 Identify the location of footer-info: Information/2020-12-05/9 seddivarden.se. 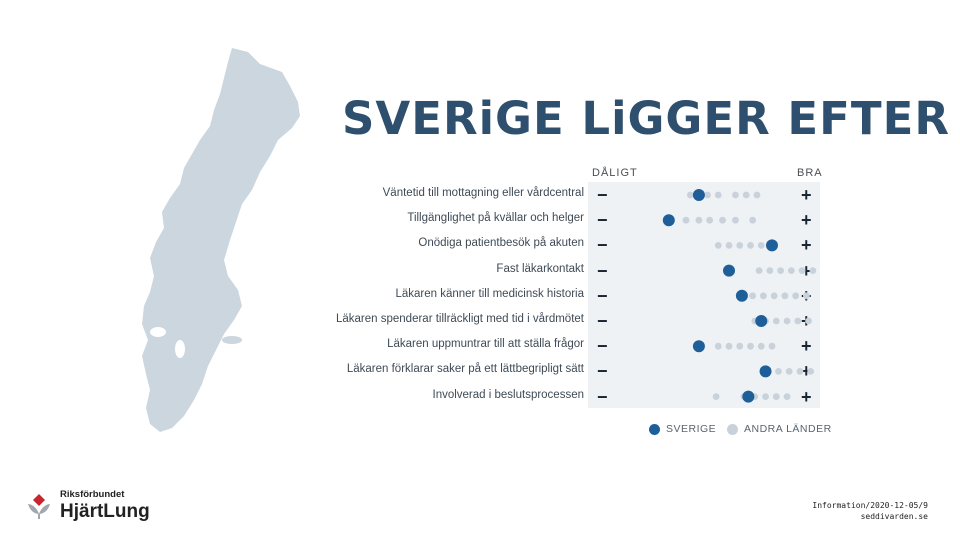
(870, 511).